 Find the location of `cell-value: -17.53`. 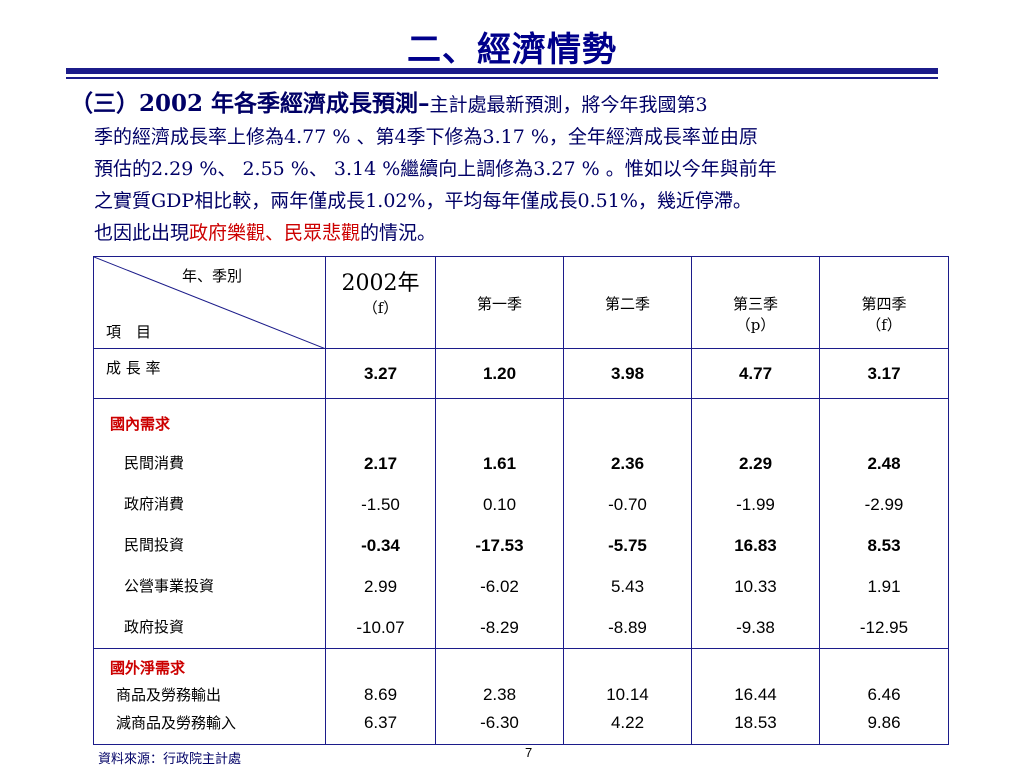

cell-value: -17.53 is located at coordinates (499, 545).